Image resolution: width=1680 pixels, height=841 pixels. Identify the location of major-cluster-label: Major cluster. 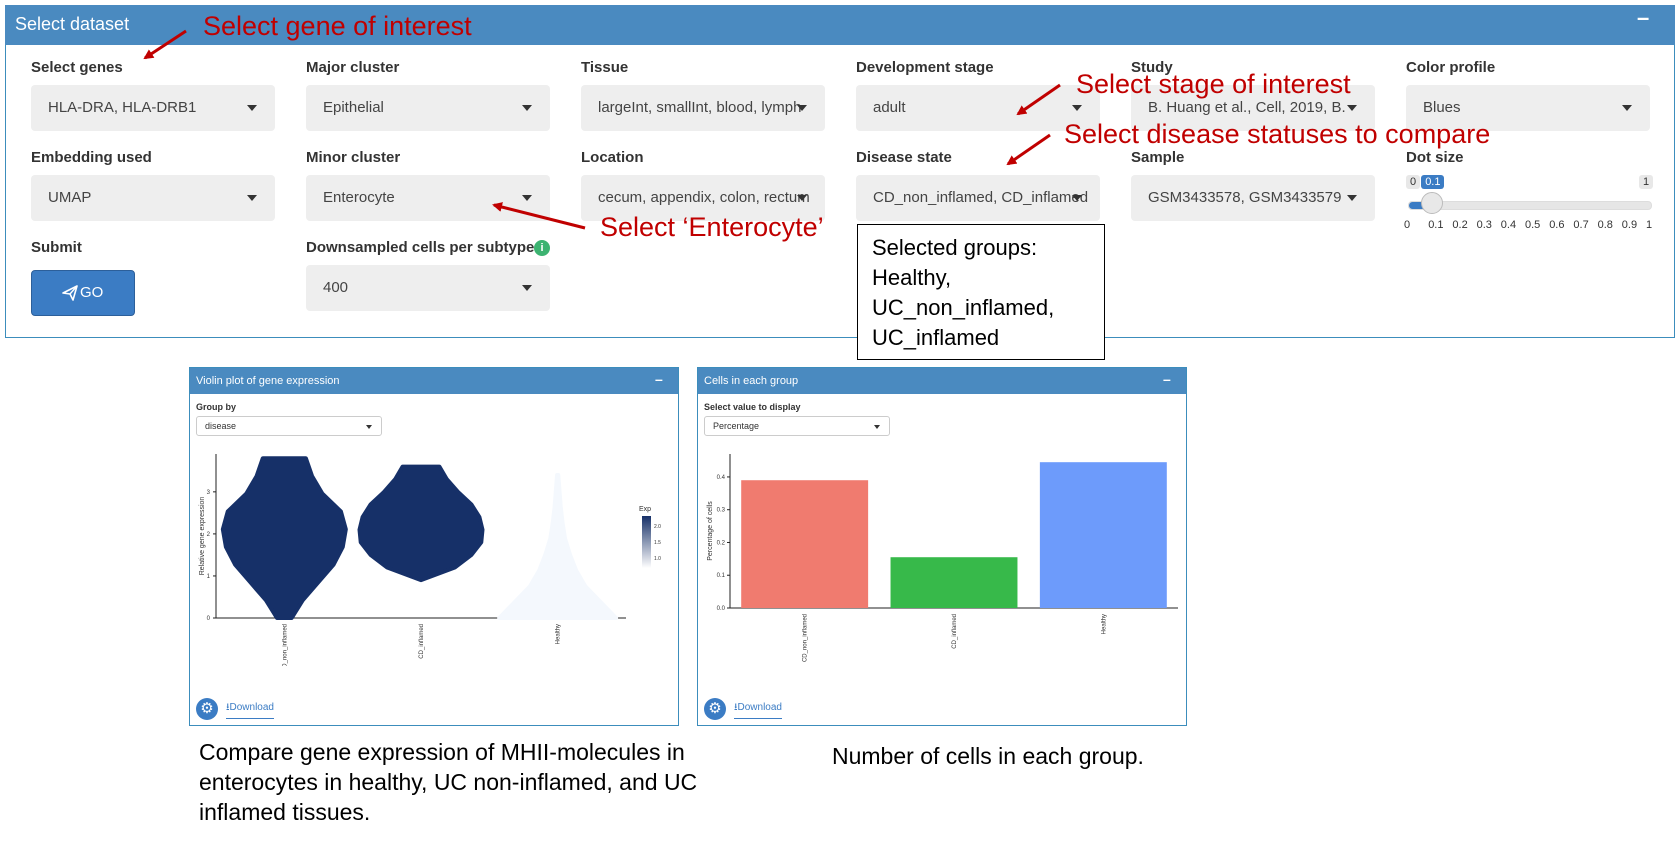
(353, 67).